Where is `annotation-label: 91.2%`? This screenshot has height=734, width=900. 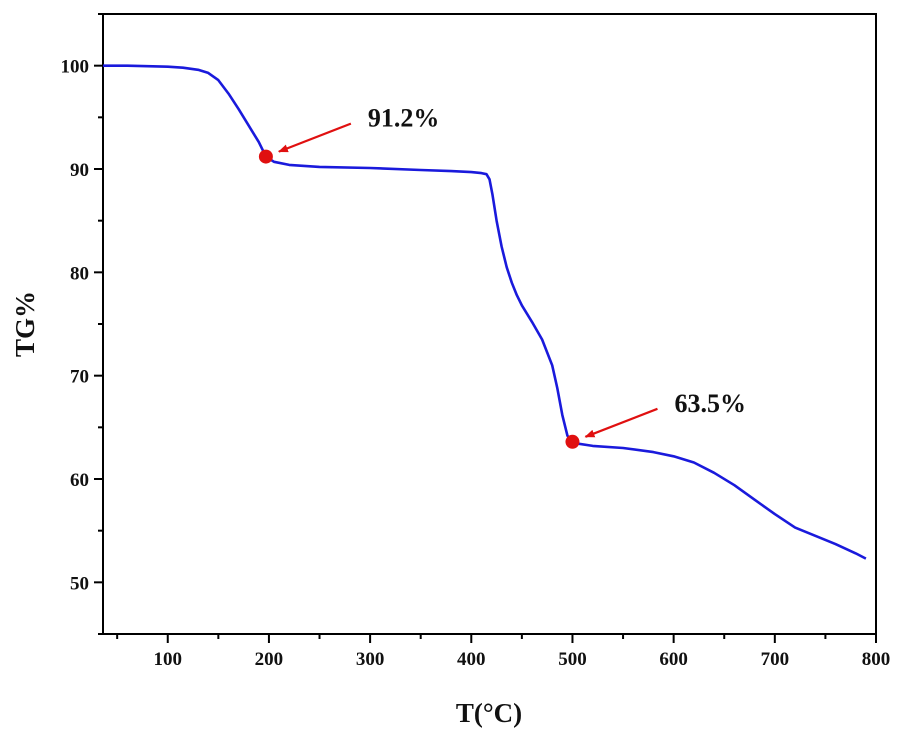
annotation-label: 91.2% is located at coordinates (404, 118).